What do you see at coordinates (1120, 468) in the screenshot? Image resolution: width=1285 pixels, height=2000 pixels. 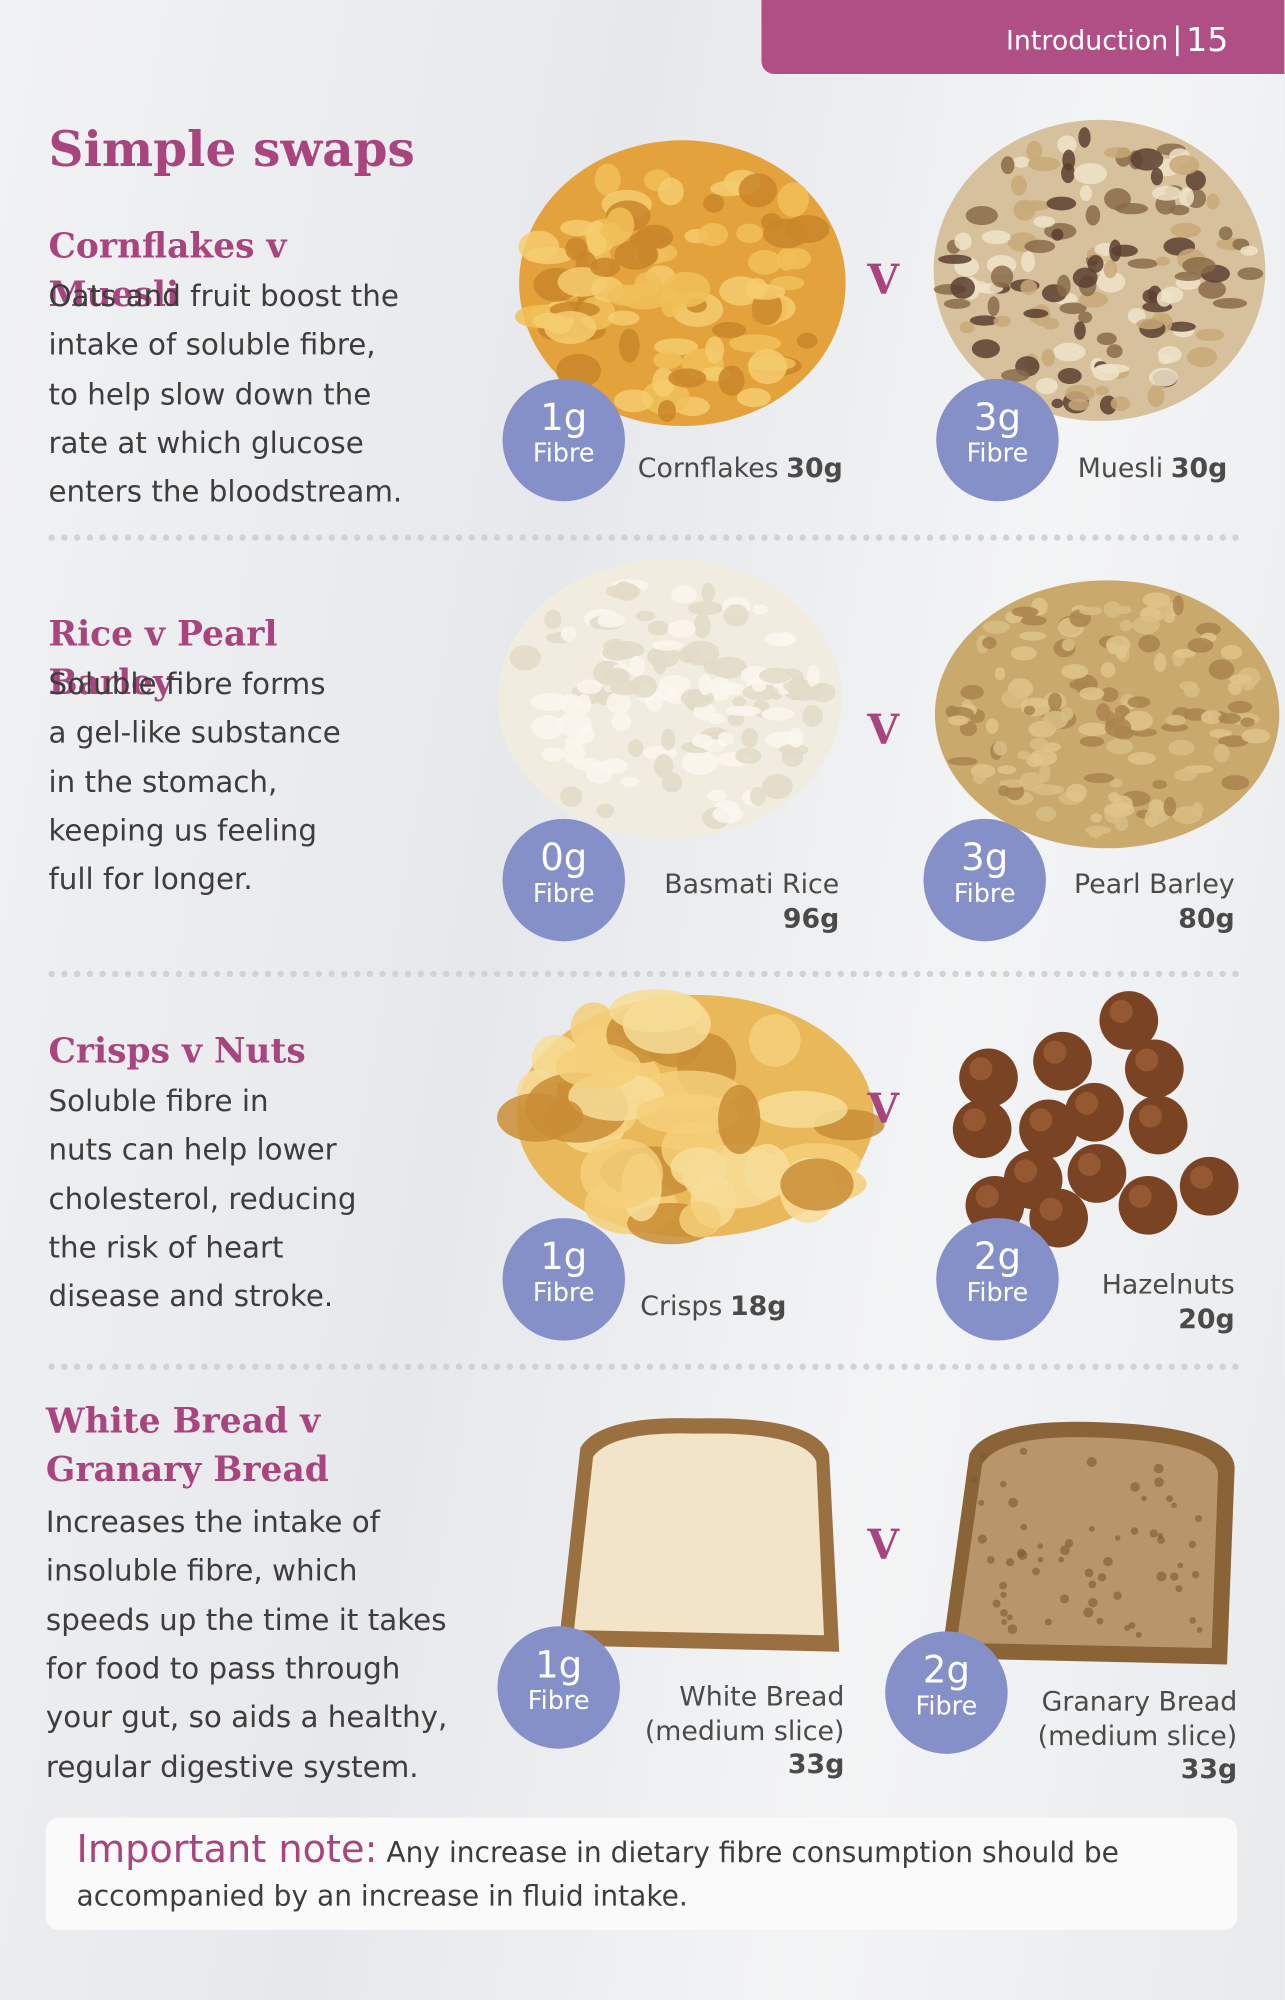 I see `item-name: Muesli` at bounding box center [1120, 468].